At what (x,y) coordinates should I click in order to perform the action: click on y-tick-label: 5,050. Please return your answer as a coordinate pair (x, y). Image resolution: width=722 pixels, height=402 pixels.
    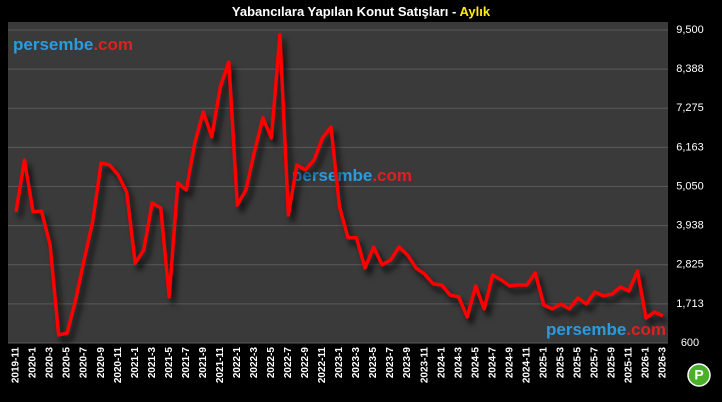
    Looking at the image, I should click on (690, 186).